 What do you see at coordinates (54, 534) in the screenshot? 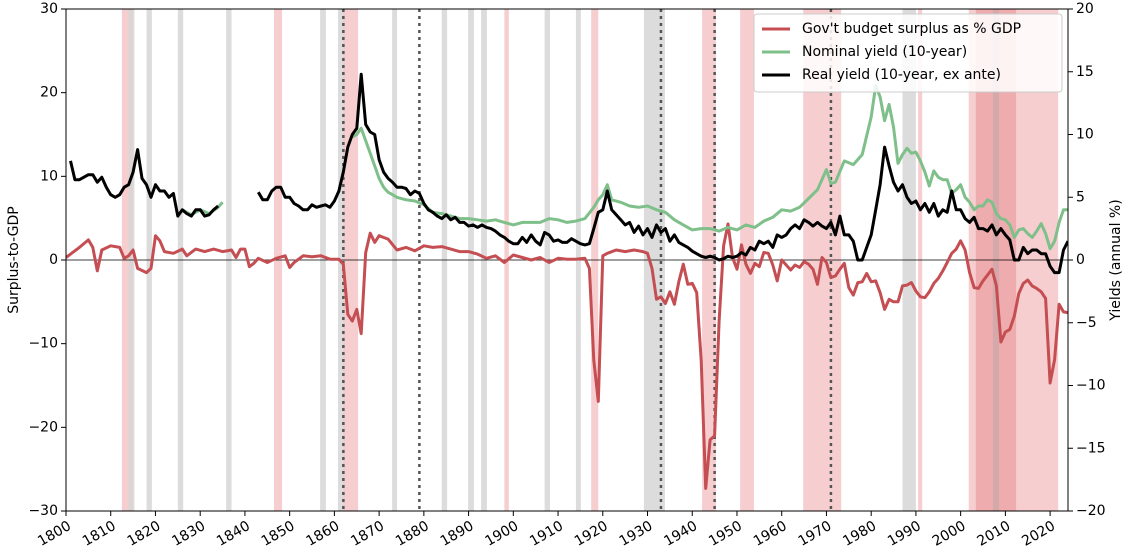
I see `x-tick-label: 1800` at bounding box center [54, 534].